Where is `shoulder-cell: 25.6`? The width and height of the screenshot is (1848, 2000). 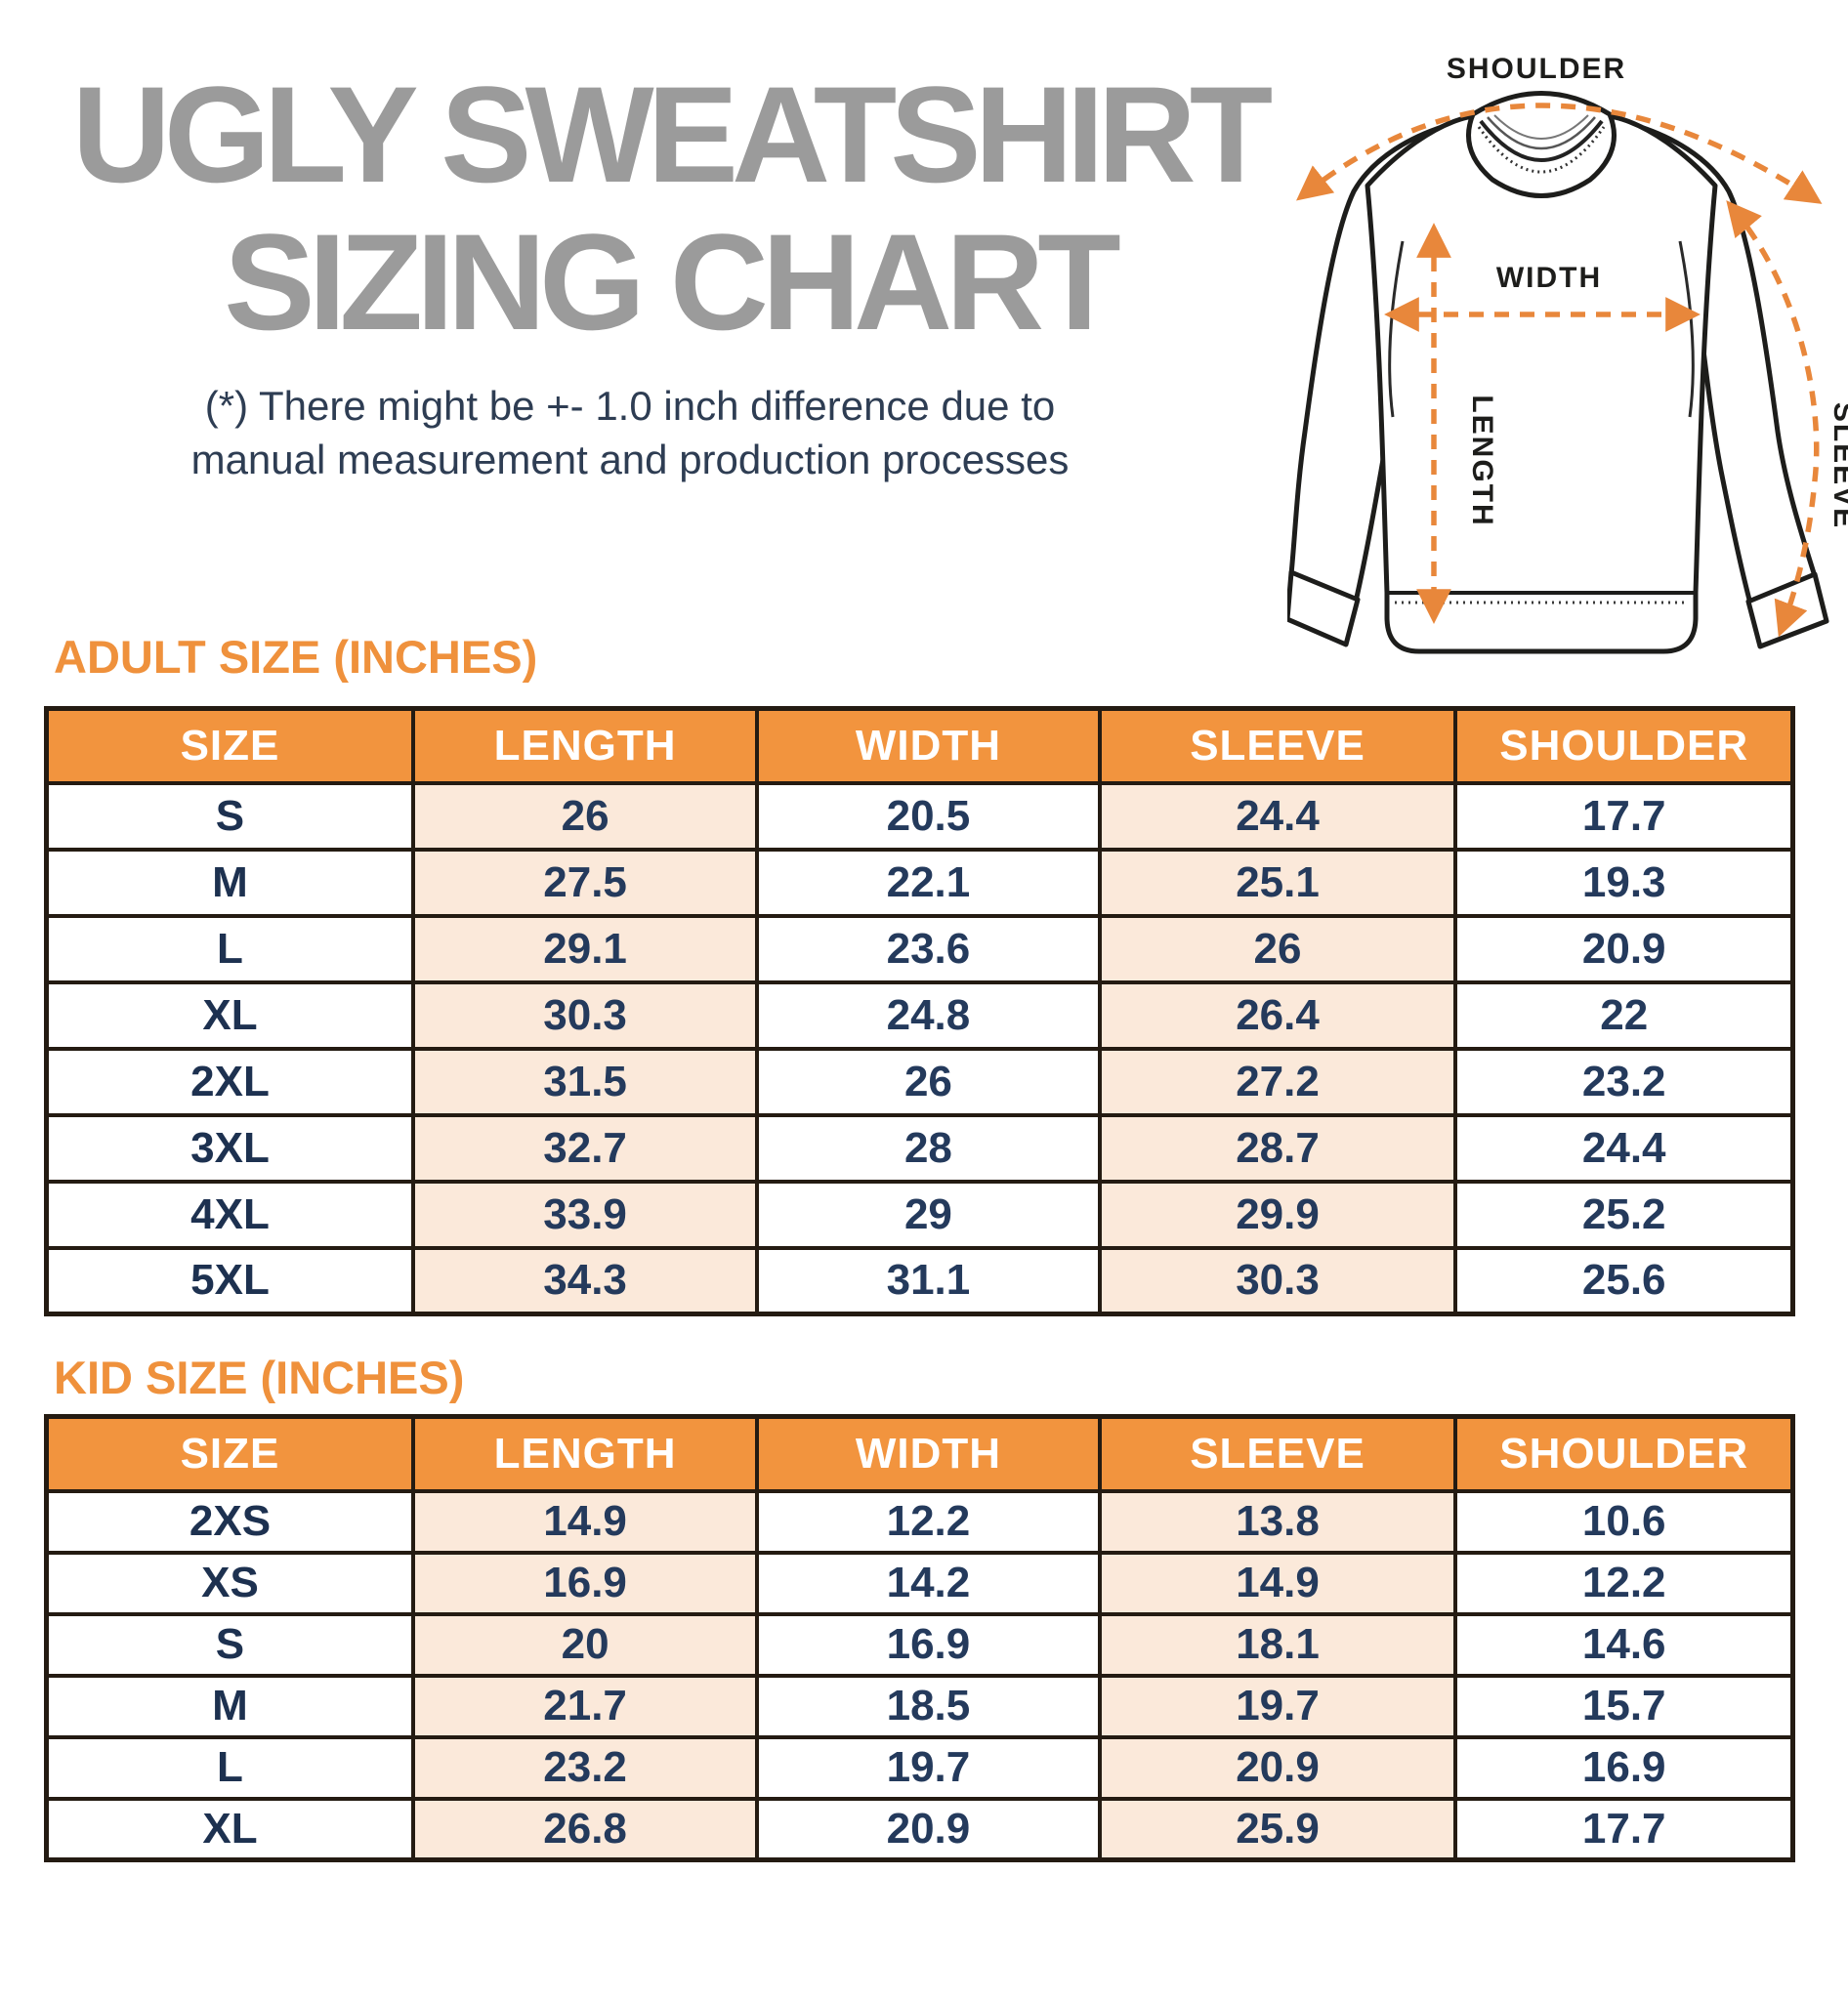 shoulder-cell: 25.6 is located at coordinates (1624, 1280).